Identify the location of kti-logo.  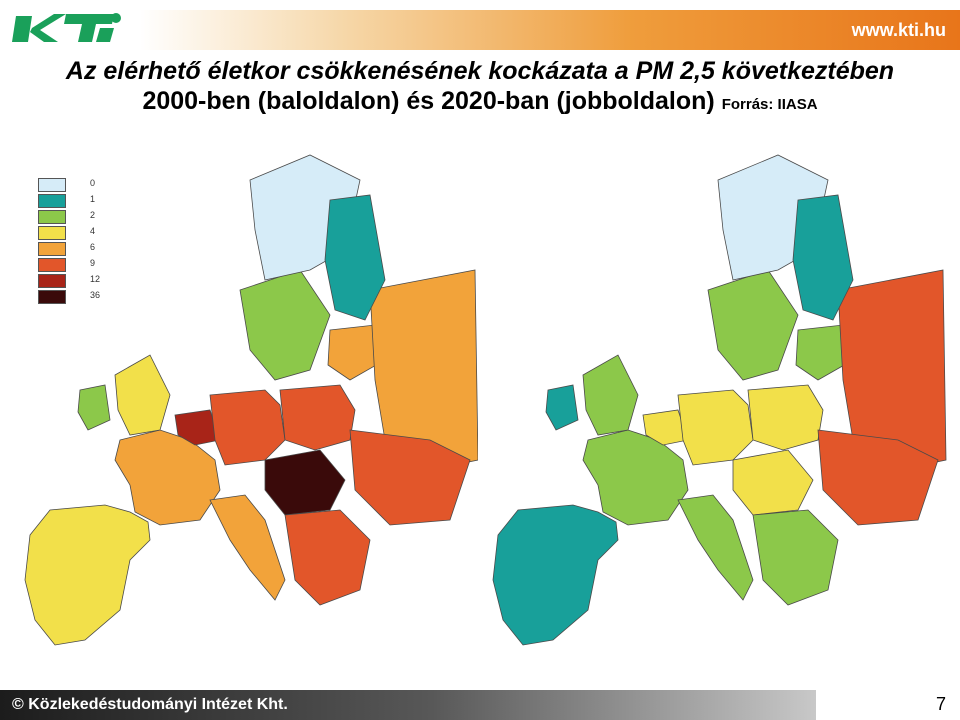
(66, 27).